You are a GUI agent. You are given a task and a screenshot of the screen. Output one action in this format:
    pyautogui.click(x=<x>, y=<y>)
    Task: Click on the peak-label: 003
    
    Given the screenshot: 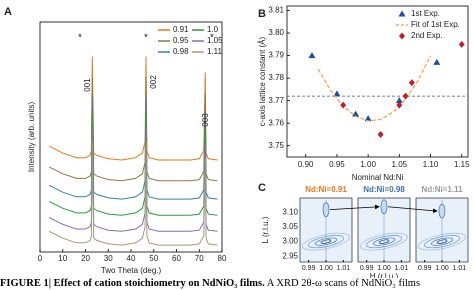 What is the action you would take?
    pyautogui.click(x=205, y=120)
    